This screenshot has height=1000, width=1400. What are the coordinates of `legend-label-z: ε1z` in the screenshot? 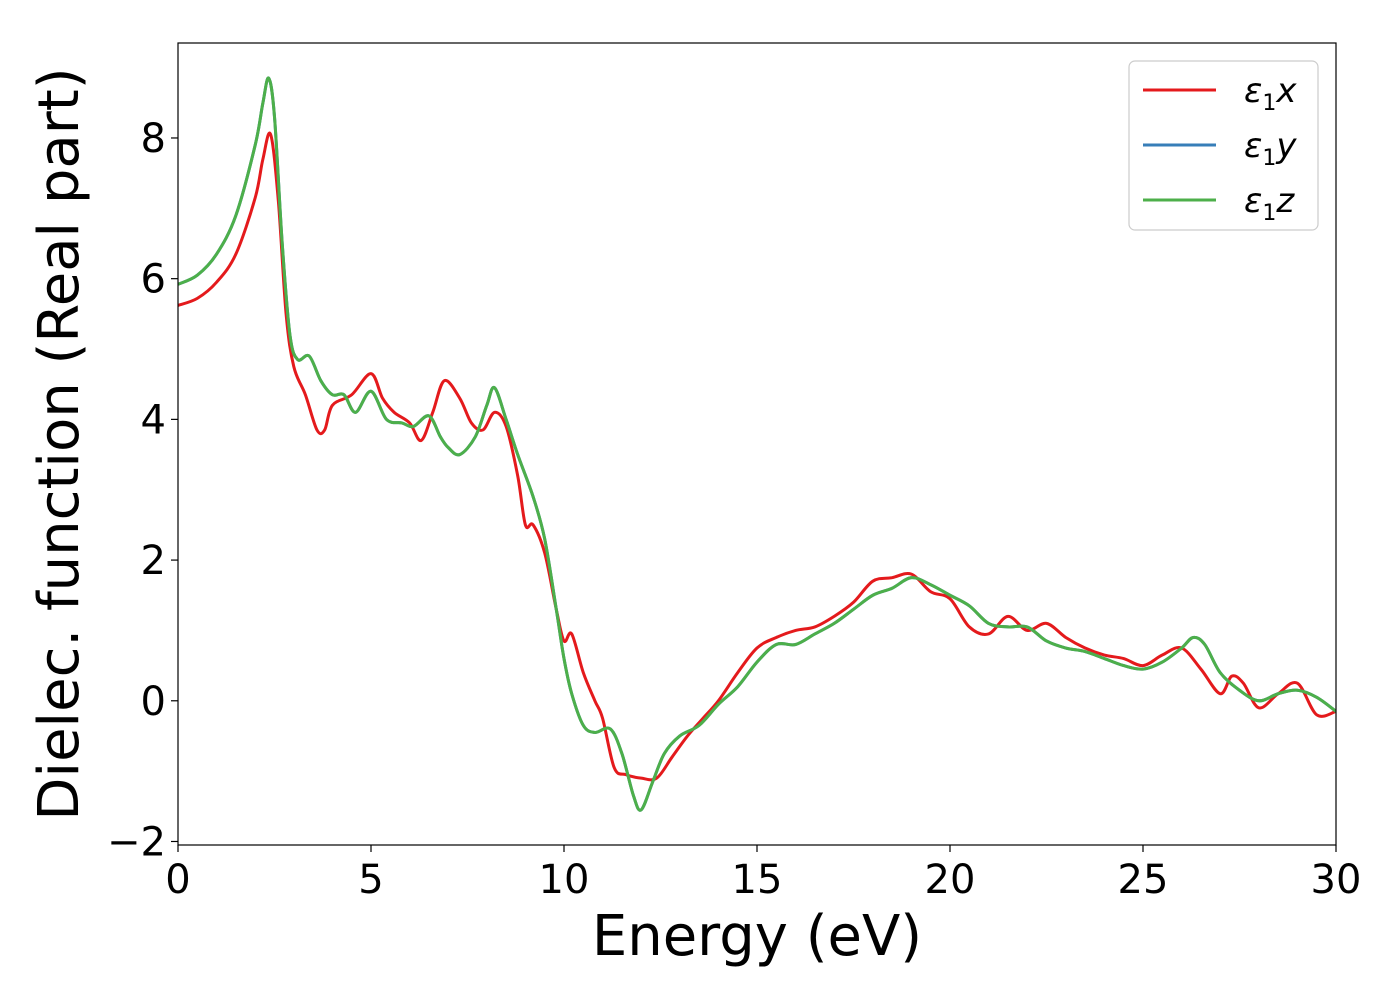 It's located at (1269, 203).